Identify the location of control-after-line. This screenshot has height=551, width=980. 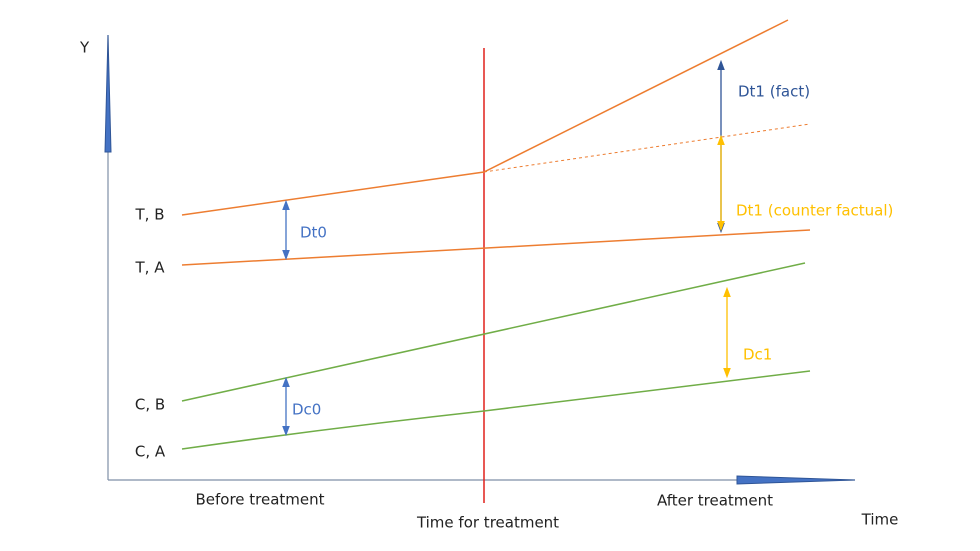
(496, 410).